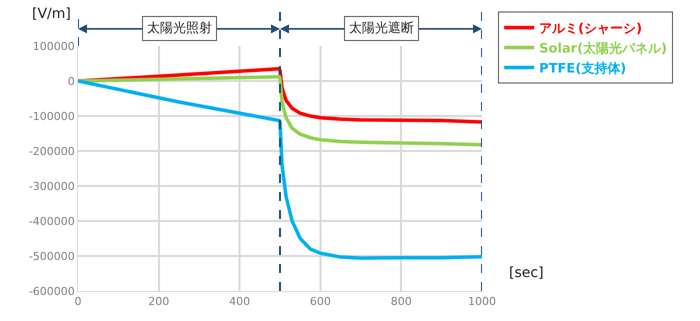  Describe the element at coordinates (482, 301) in the screenshot. I see `x-tick-label: 1000` at that location.